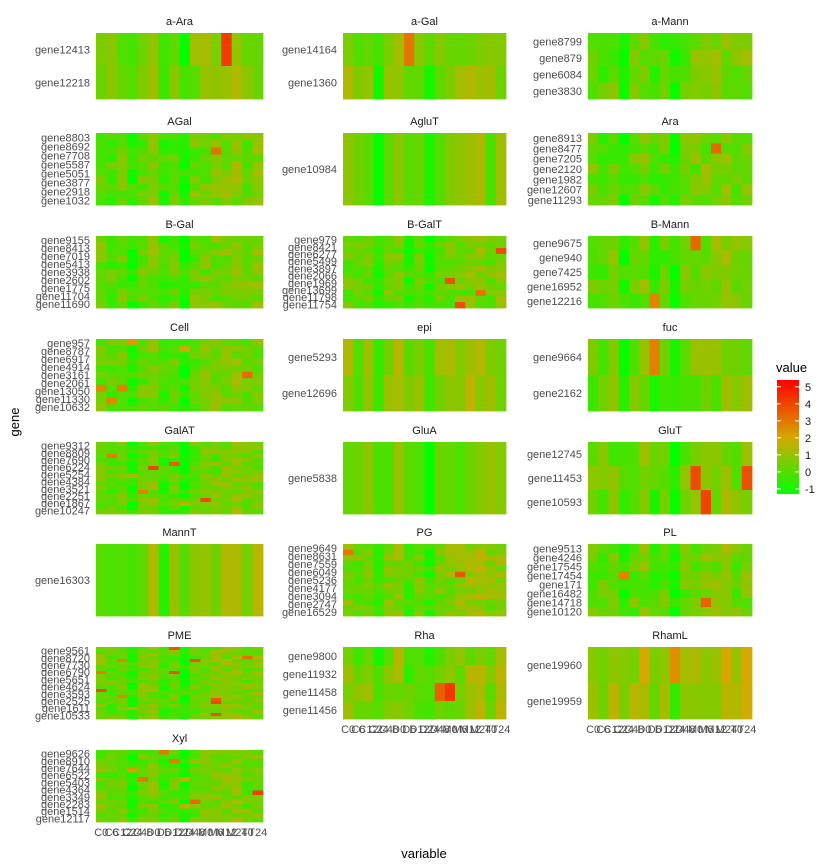 Image resolution: width=832 pixels, height=868 pixels. I want to click on gene-label: gene8477, so click(557, 149).